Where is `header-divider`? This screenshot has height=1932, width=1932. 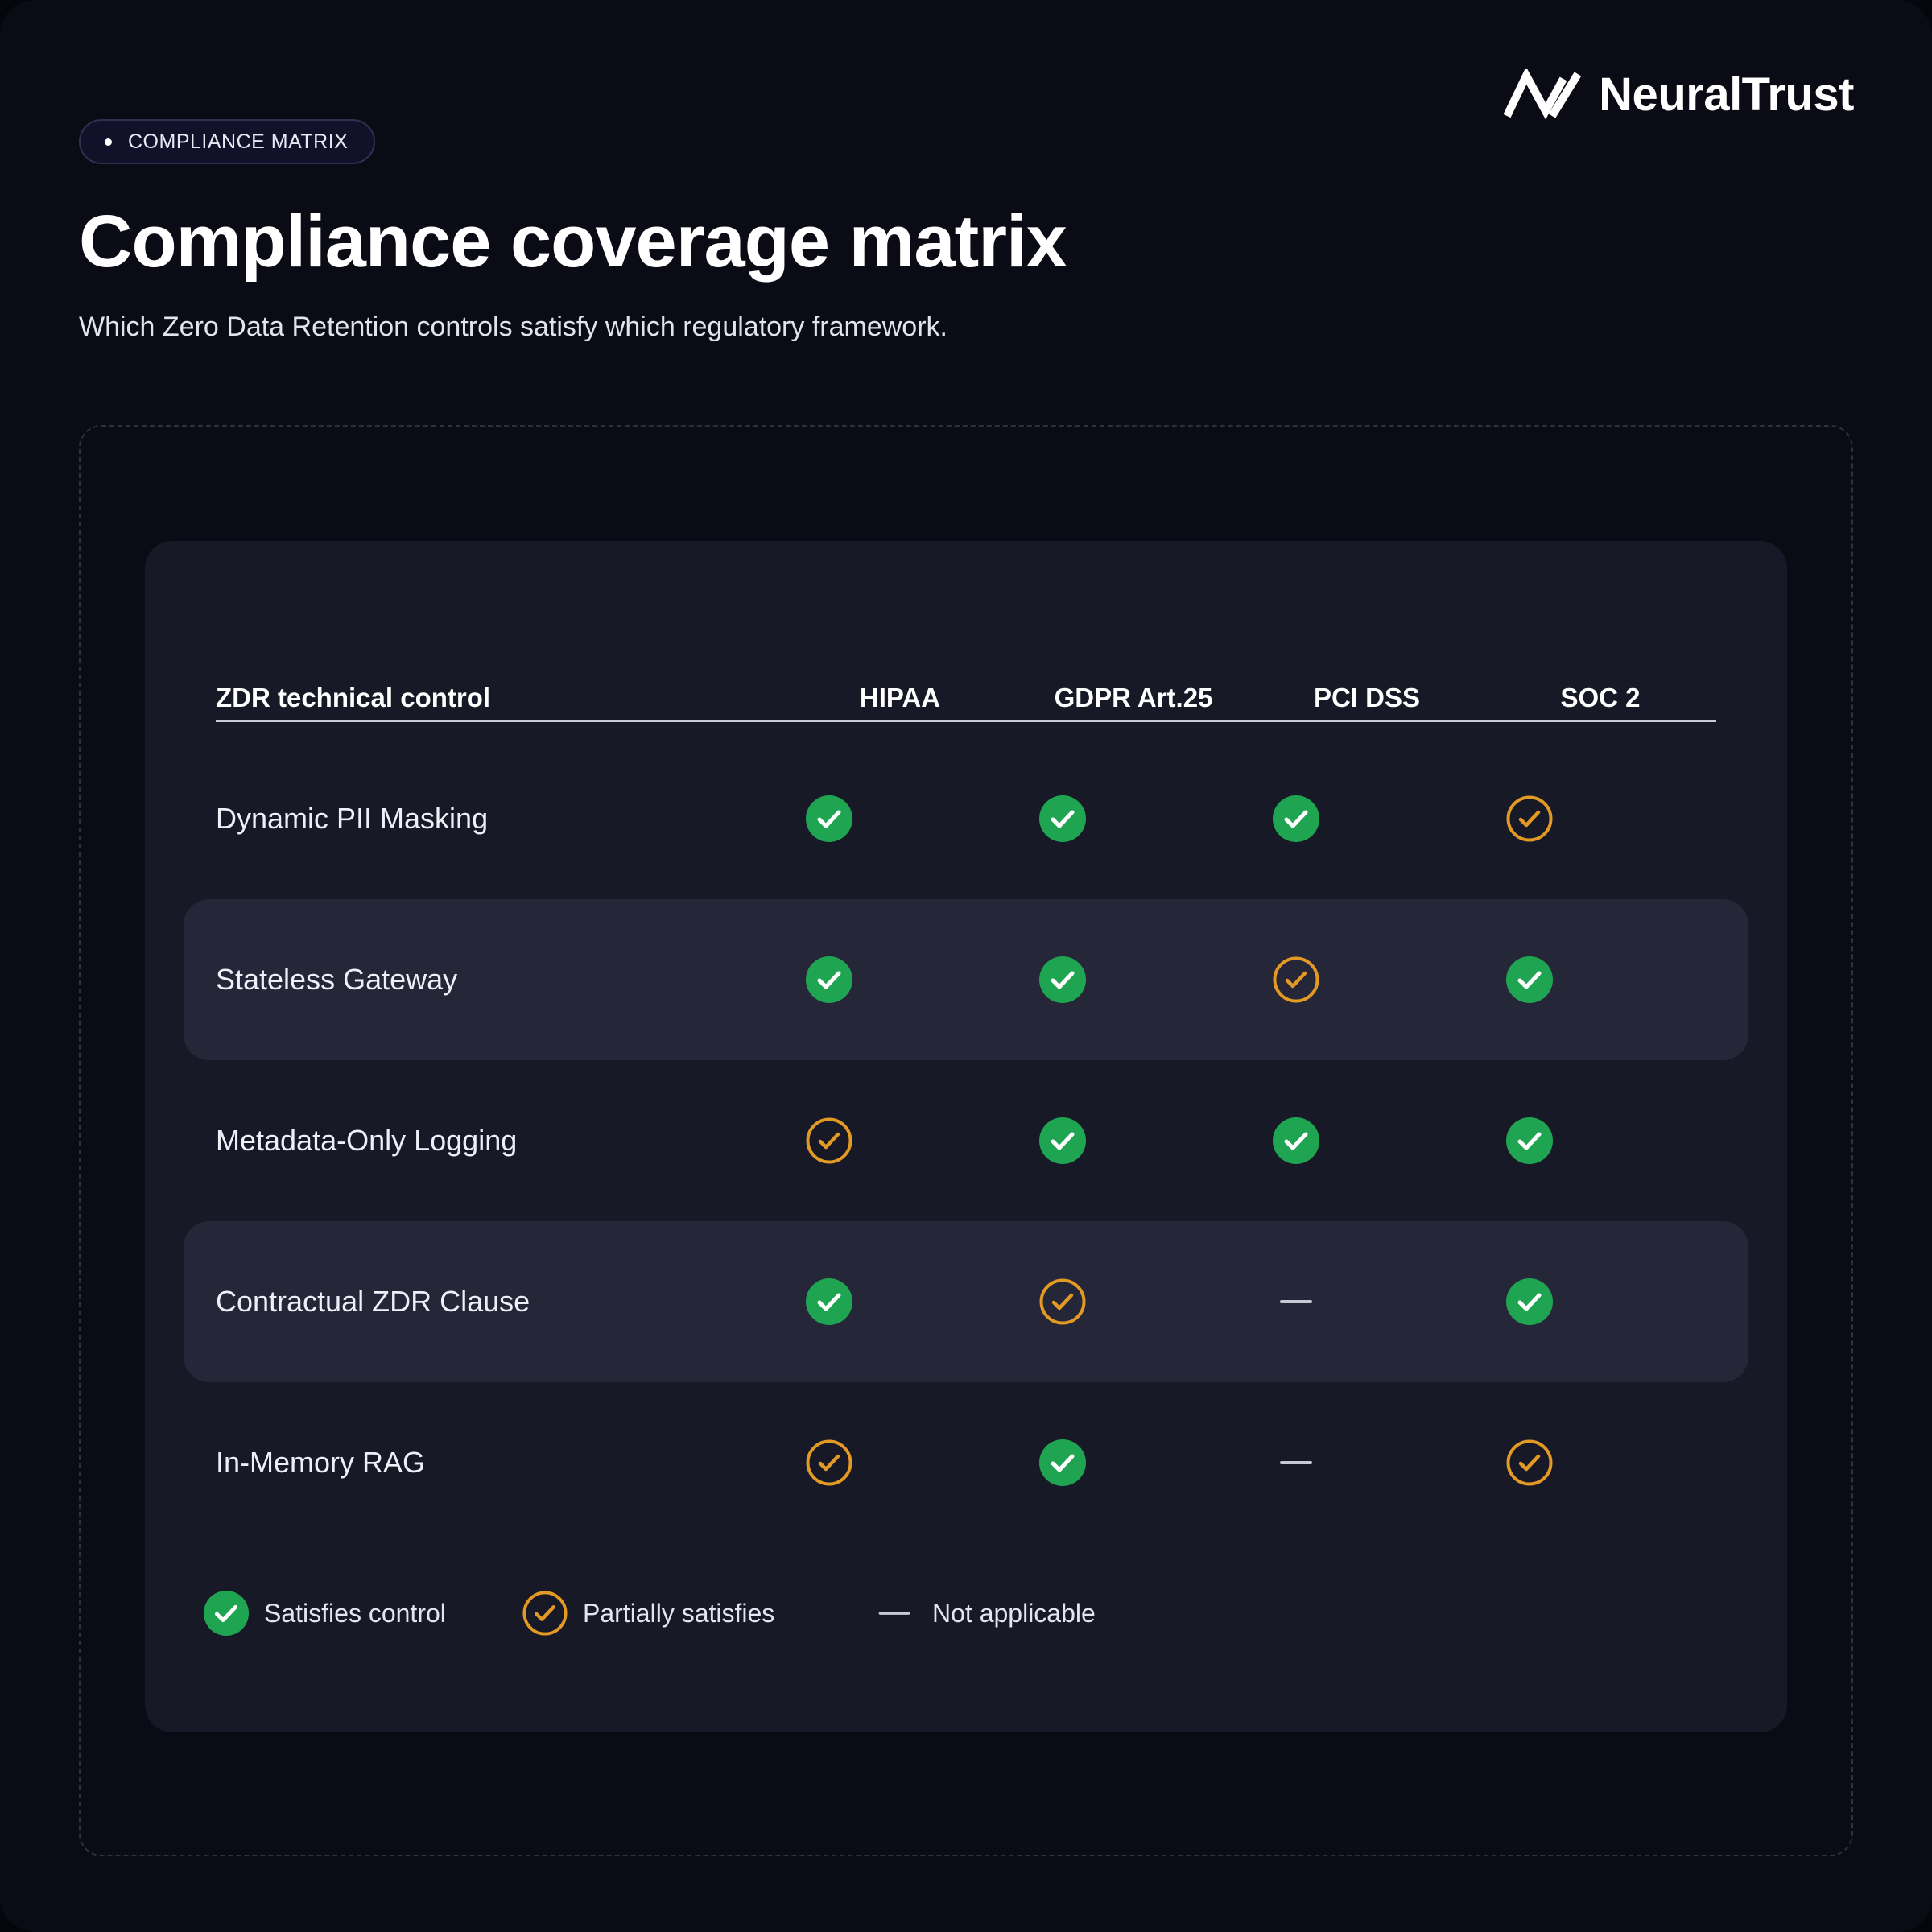 header-divider is located at coordinates (966, 721).